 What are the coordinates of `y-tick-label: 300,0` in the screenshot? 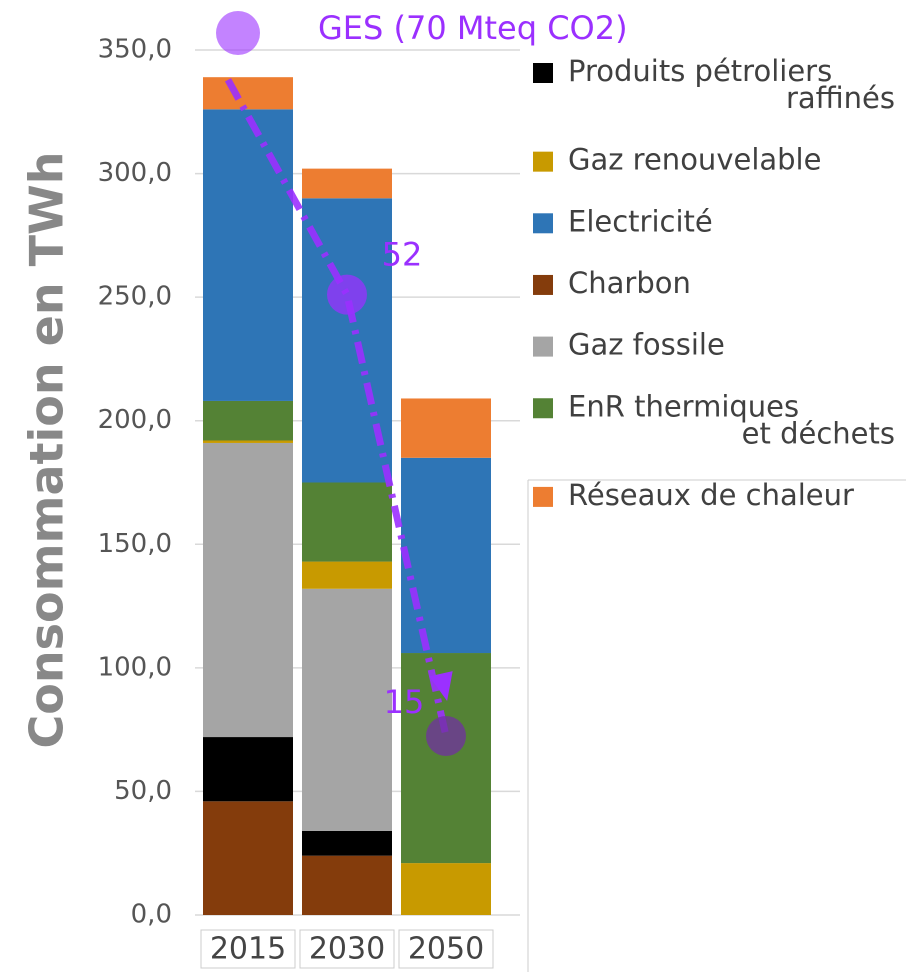 It's located at (135, 173).